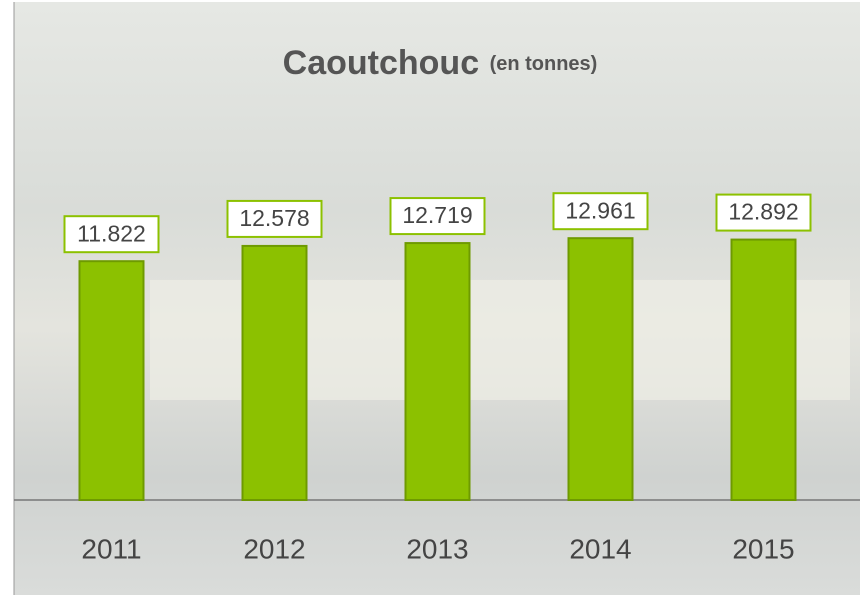 Image resolution: width=860 pixels, height=600 pixels. I want to click on x-tick-label: 2014, so click(600, 548).